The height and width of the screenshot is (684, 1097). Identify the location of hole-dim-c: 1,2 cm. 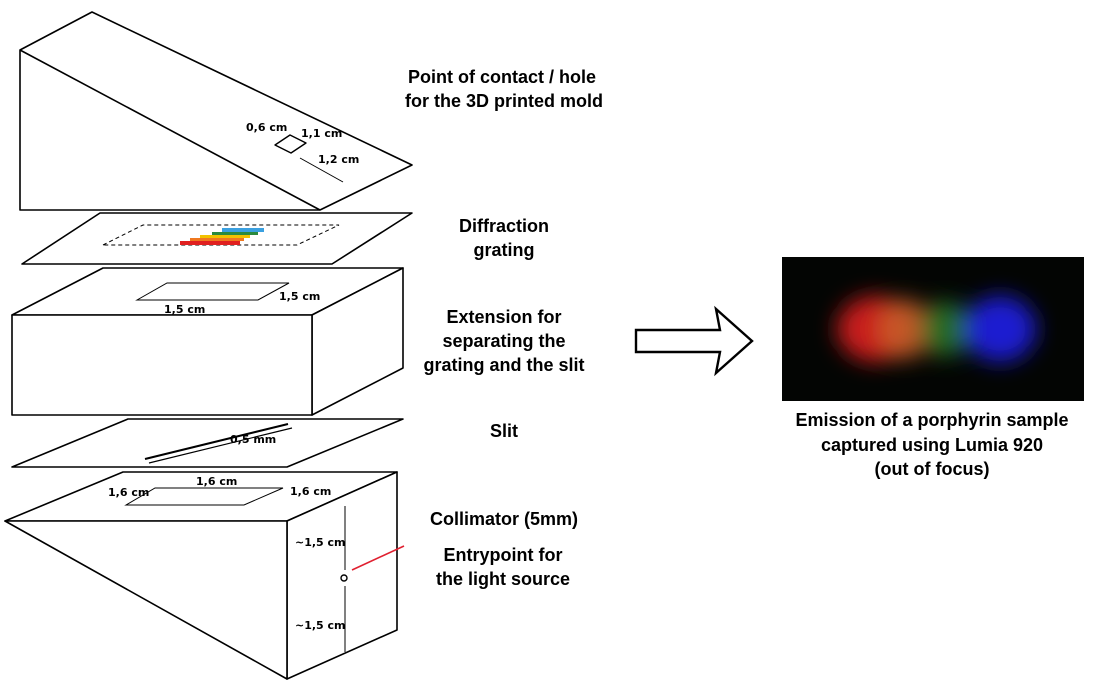
(338, 159).